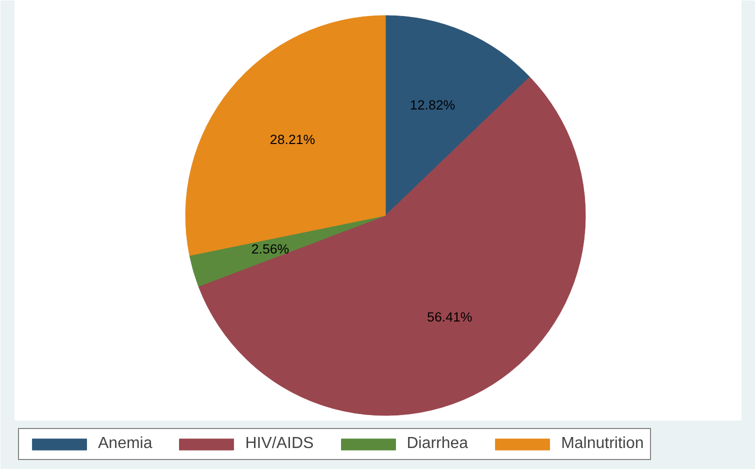  I want to click on legend-label: Diarrhea, so click(437, 444).